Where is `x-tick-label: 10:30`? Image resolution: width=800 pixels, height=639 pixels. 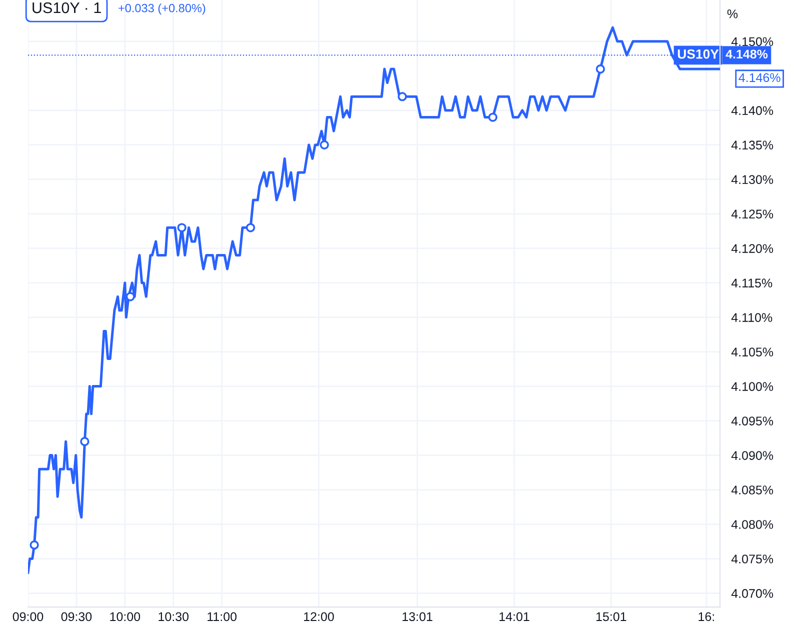
x-tick-label: 10:30 is located at coordinates (173, 617).